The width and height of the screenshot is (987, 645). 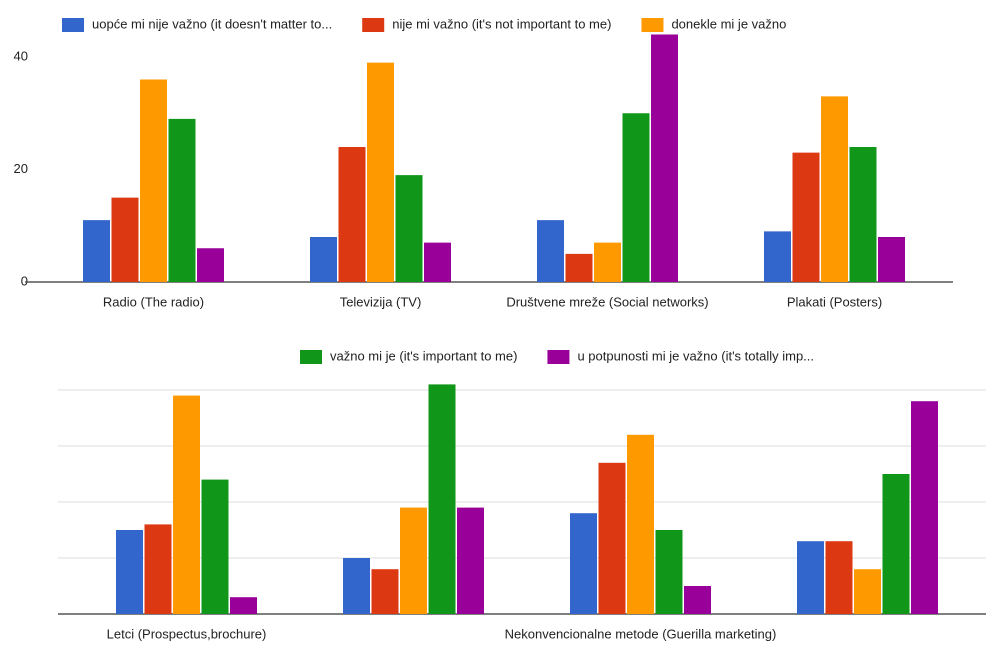 What do you see at coordinates (21, 55) in the screenshot?
I see `y-tick-label: 40` at bounding box center [21, 55].